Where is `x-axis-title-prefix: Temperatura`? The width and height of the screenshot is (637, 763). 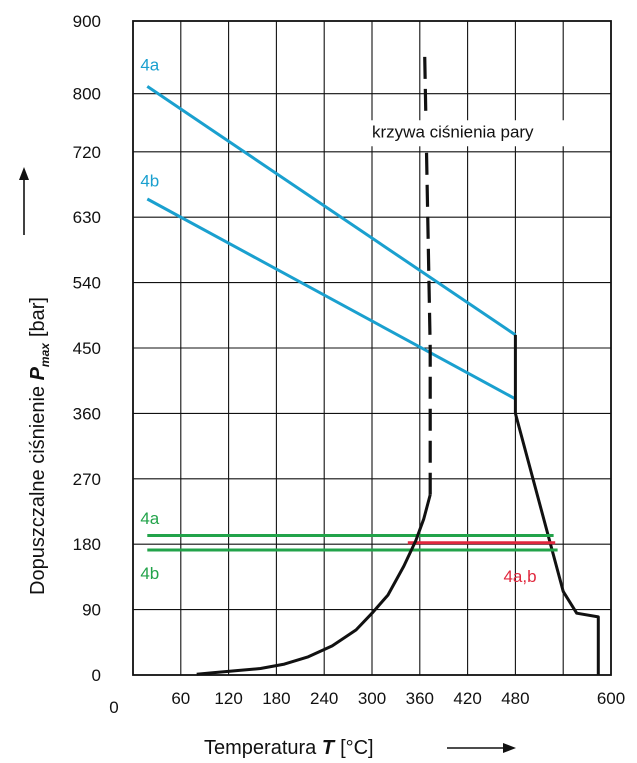
x-axis-title-prefix: Temperatura is located at coordinates (263, 748).